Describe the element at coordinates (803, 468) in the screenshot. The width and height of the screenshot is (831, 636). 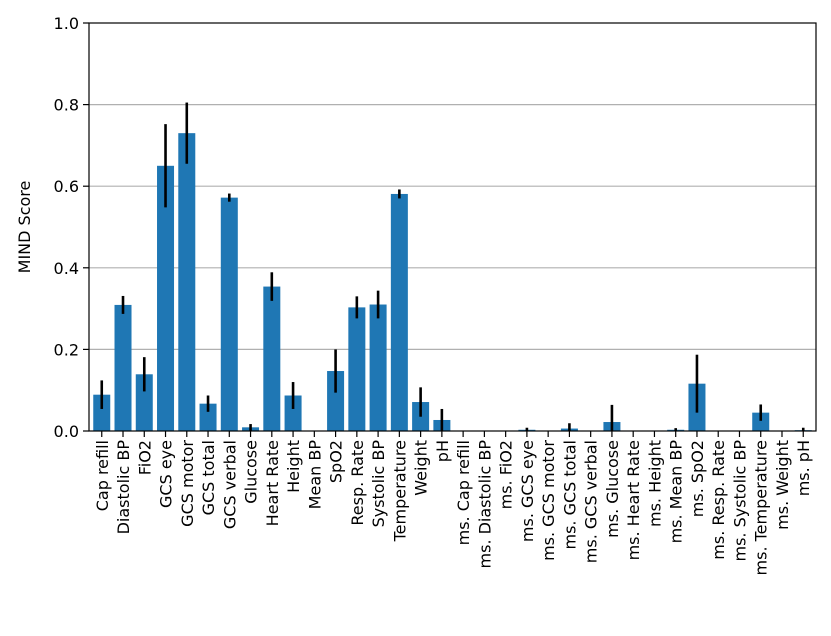
I see `x-tick-label: ms. pH` at that location.